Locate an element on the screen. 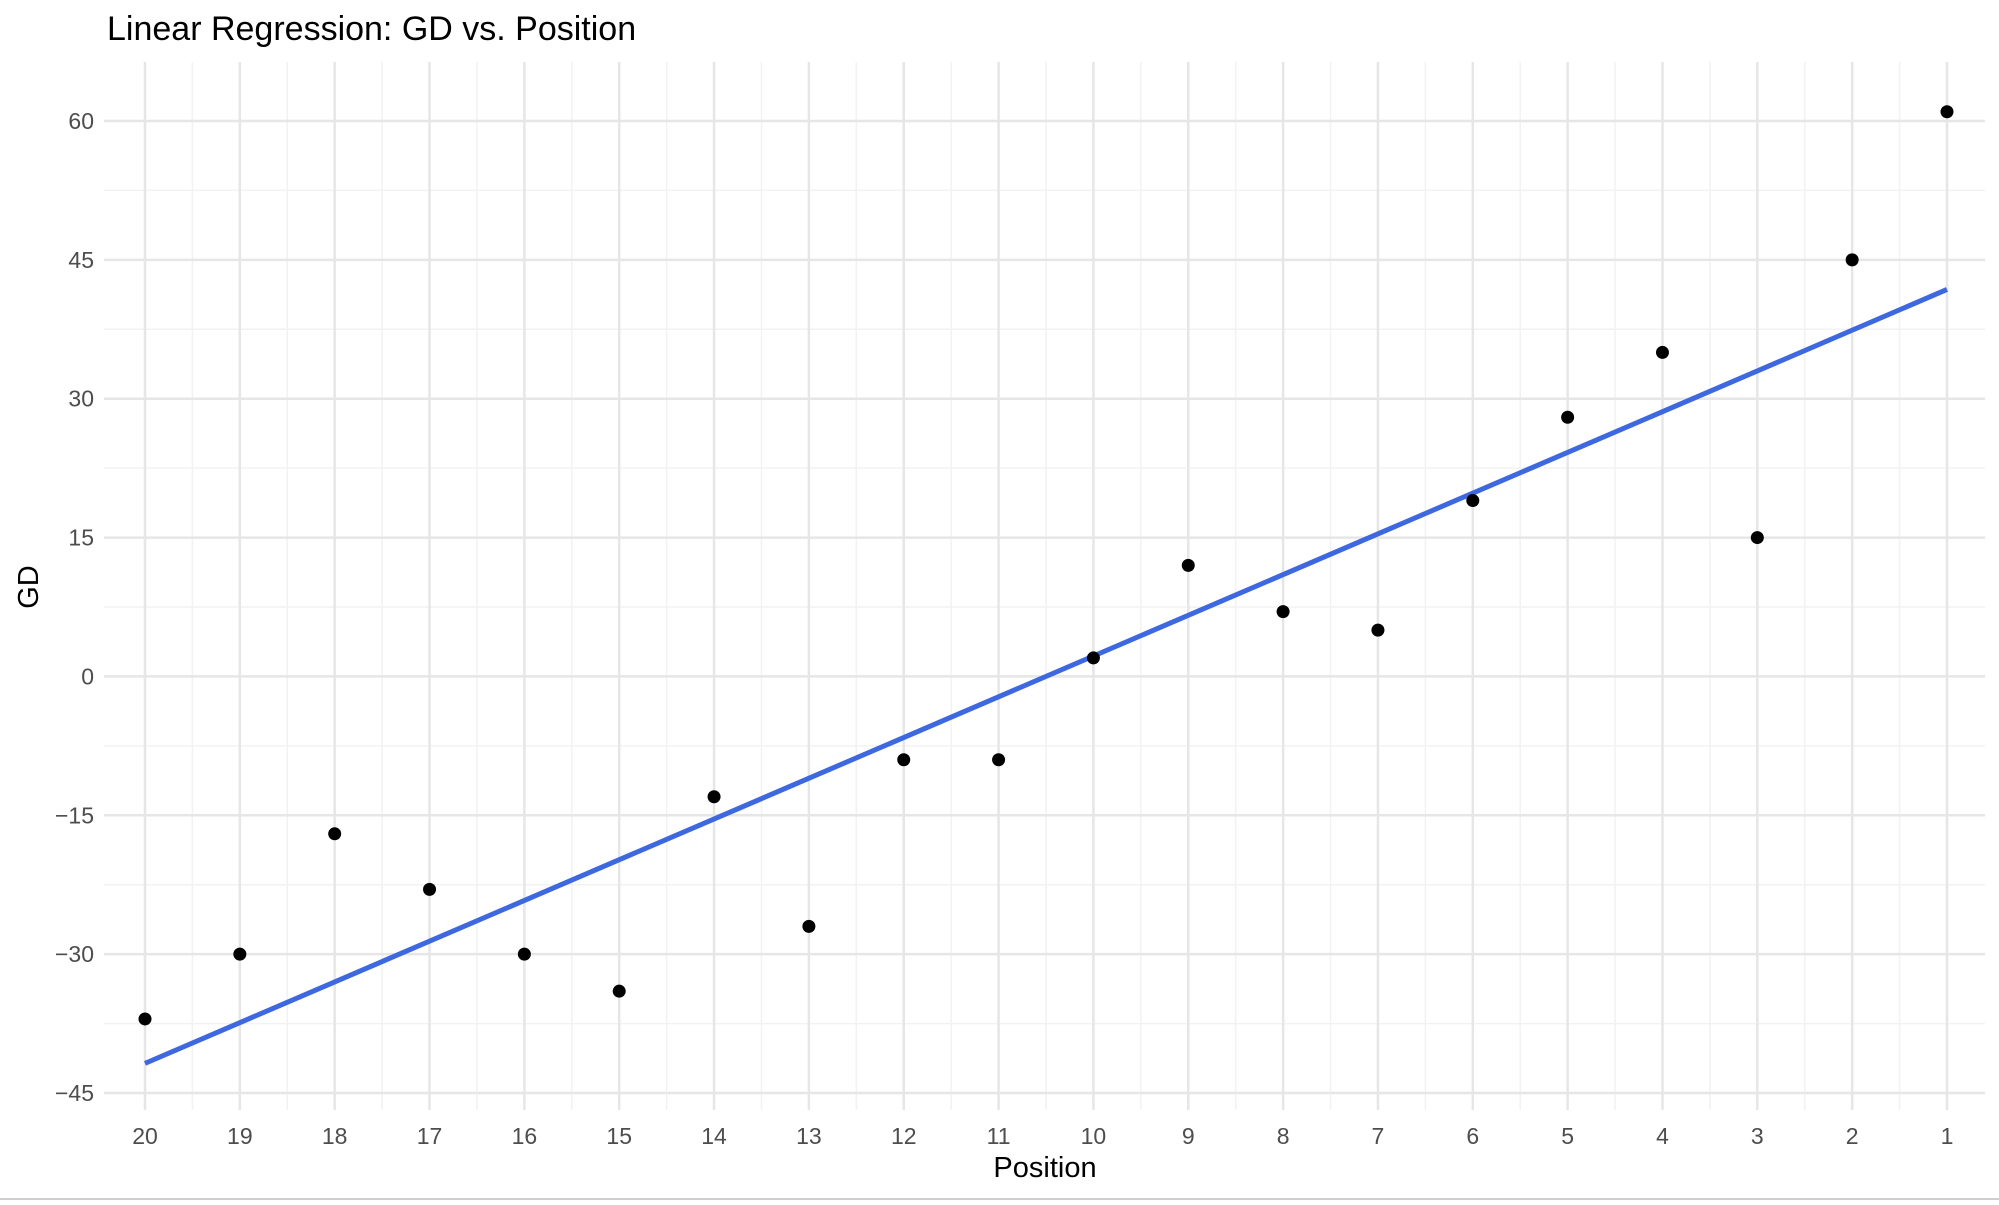 The image size is (1999, 1205). y-tick-label: 0 is located at coordinates (87, 676).